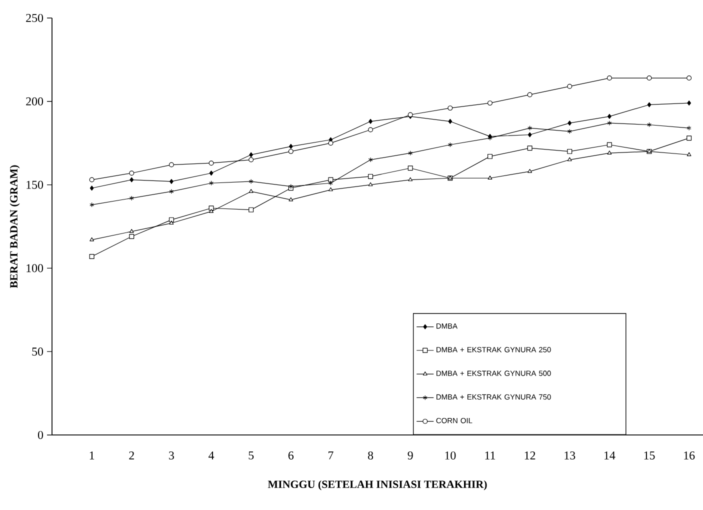 The width and height of the screenshot is (703, 510). Describe the element at coordinates (649, 455) in the screenshot. I see `x-tick-label: 15` at that location.